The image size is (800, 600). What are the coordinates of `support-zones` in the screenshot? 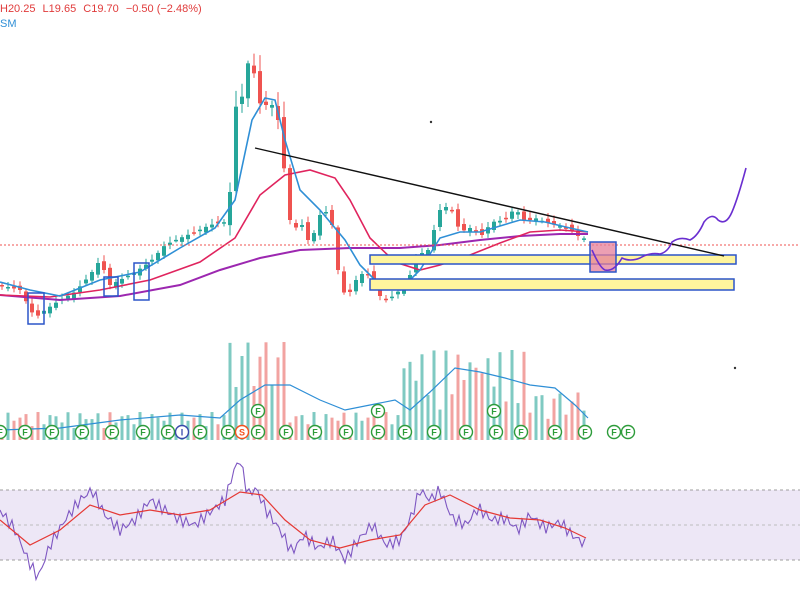 It's located at (553, 272).